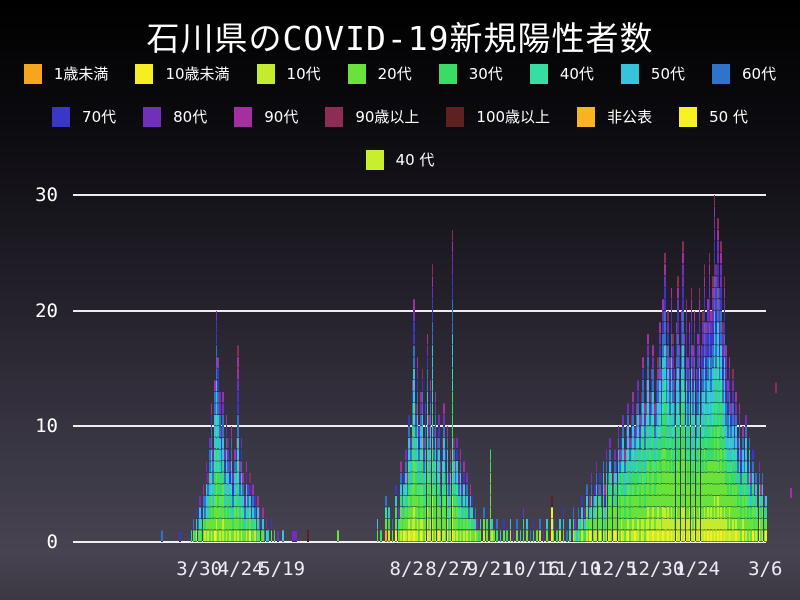  I want to click on legend-label: 90歳以上, so click(387, 117).